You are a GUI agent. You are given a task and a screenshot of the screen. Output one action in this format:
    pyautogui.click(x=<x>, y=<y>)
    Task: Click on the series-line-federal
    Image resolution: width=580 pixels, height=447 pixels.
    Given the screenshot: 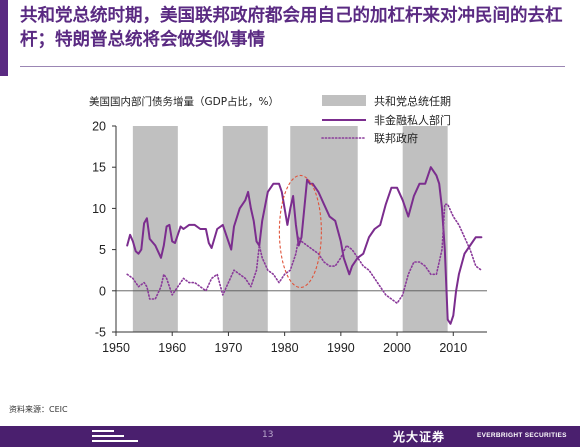 What is the action you would take?
    pyautogui.click(x=304, y=253)
    